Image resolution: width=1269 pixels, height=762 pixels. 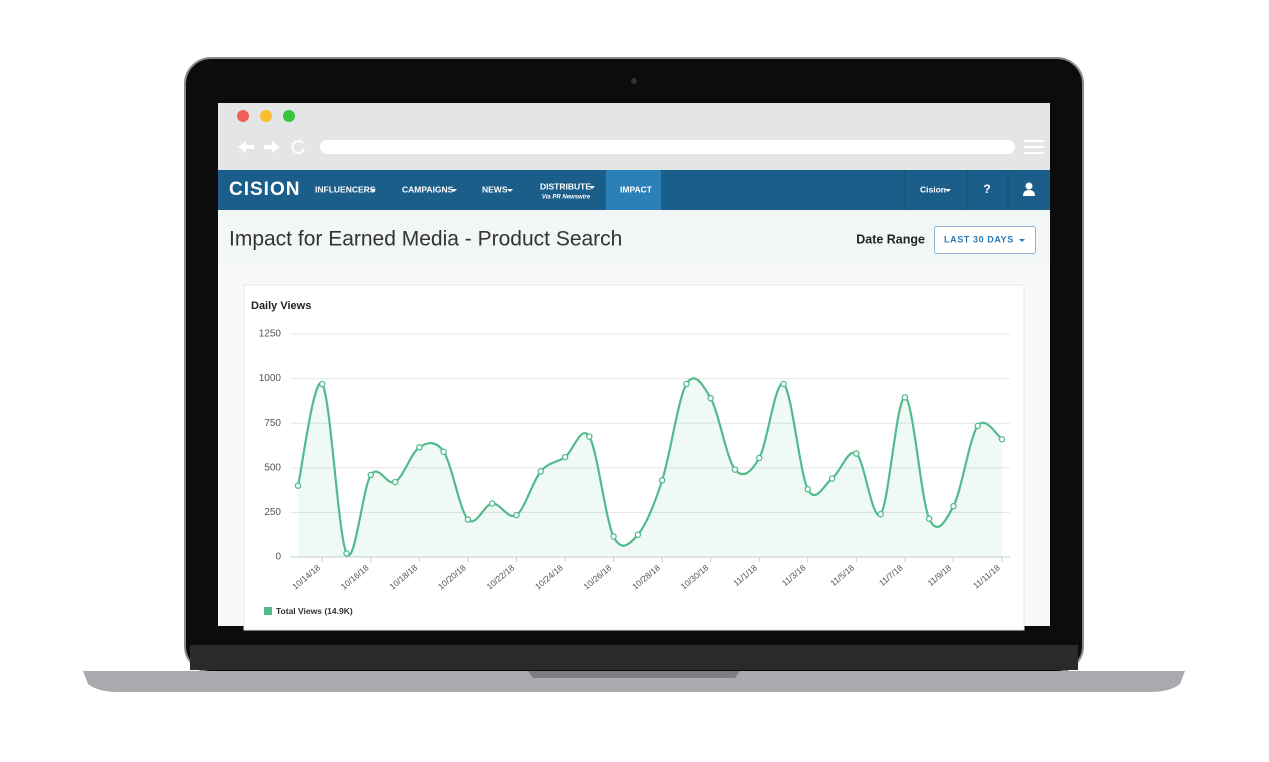 I want to click on area-fill, so click(x=650, y=467).